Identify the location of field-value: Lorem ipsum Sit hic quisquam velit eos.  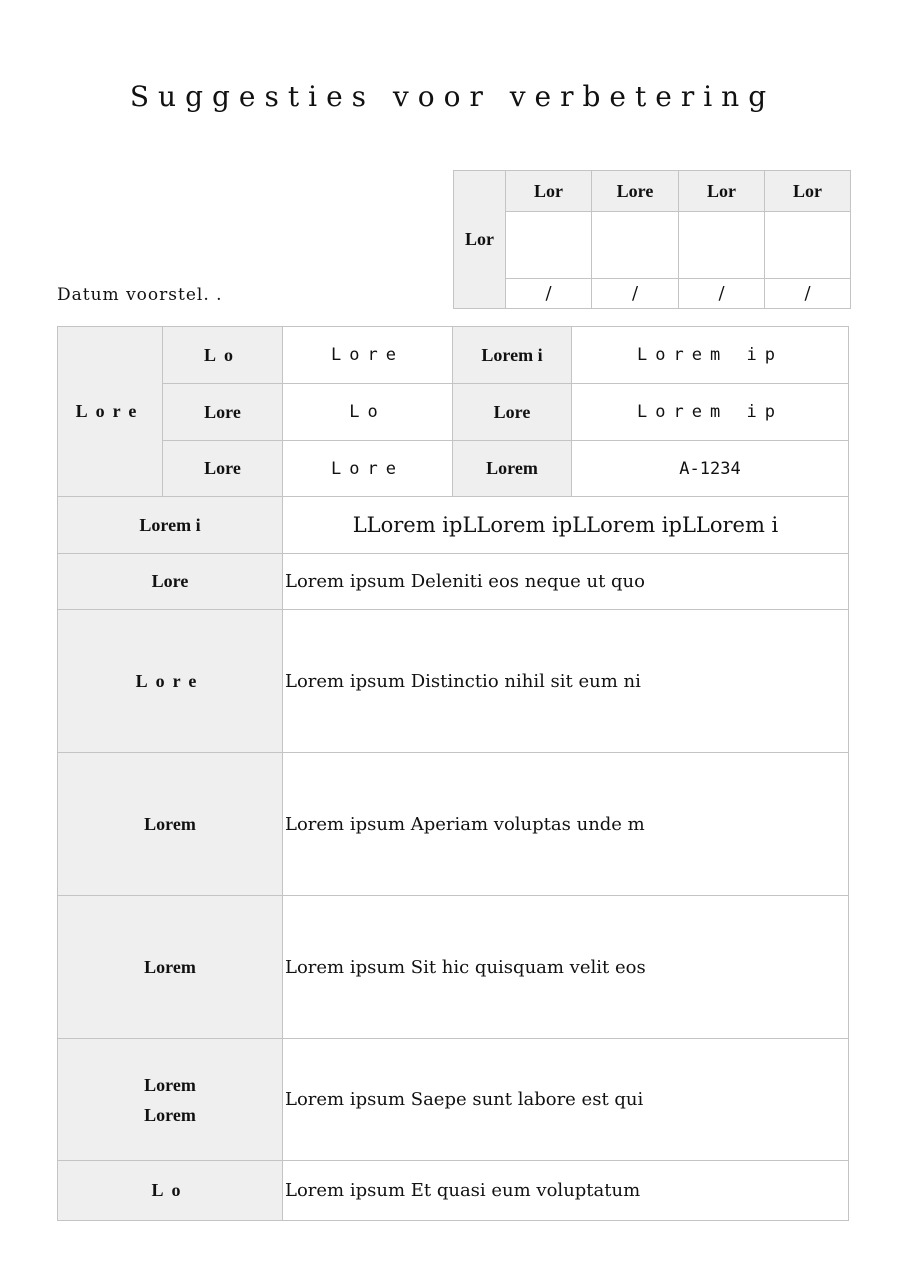
(565, 967).